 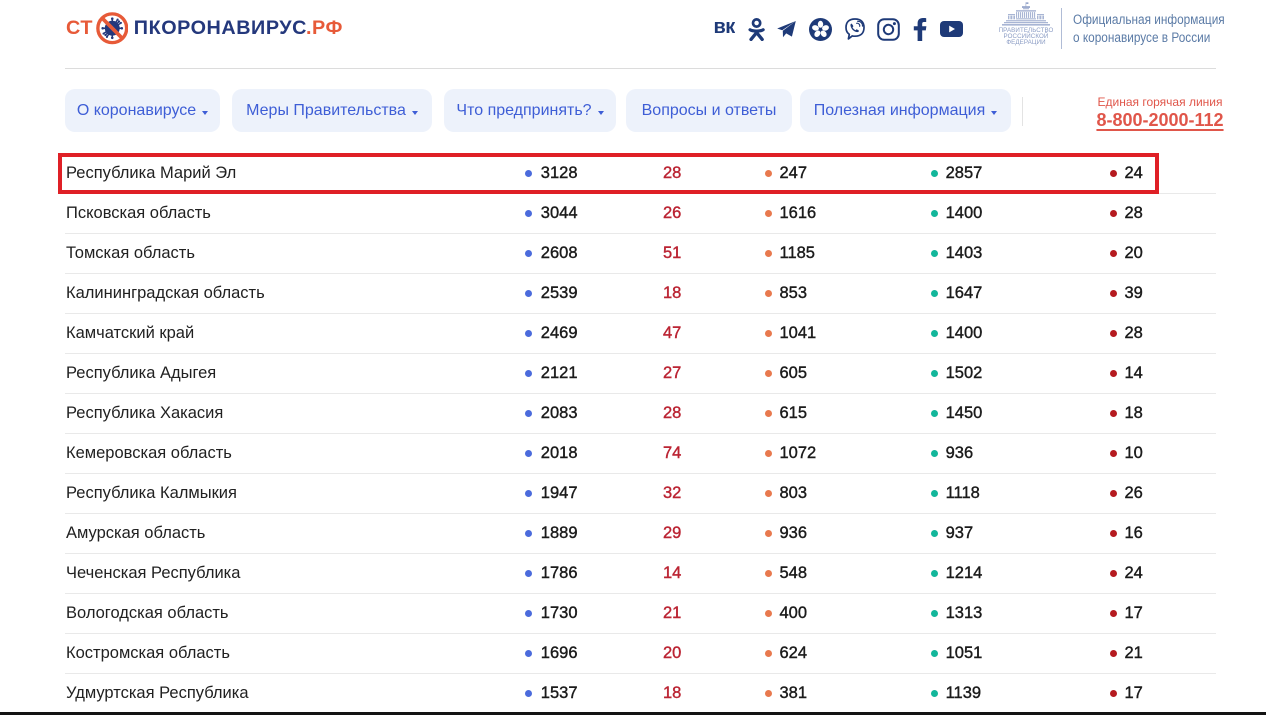 What do you see at coordinates (724, 28) in the screenshot?
I see `svg-text: вк` at bounding box center [724, 28].